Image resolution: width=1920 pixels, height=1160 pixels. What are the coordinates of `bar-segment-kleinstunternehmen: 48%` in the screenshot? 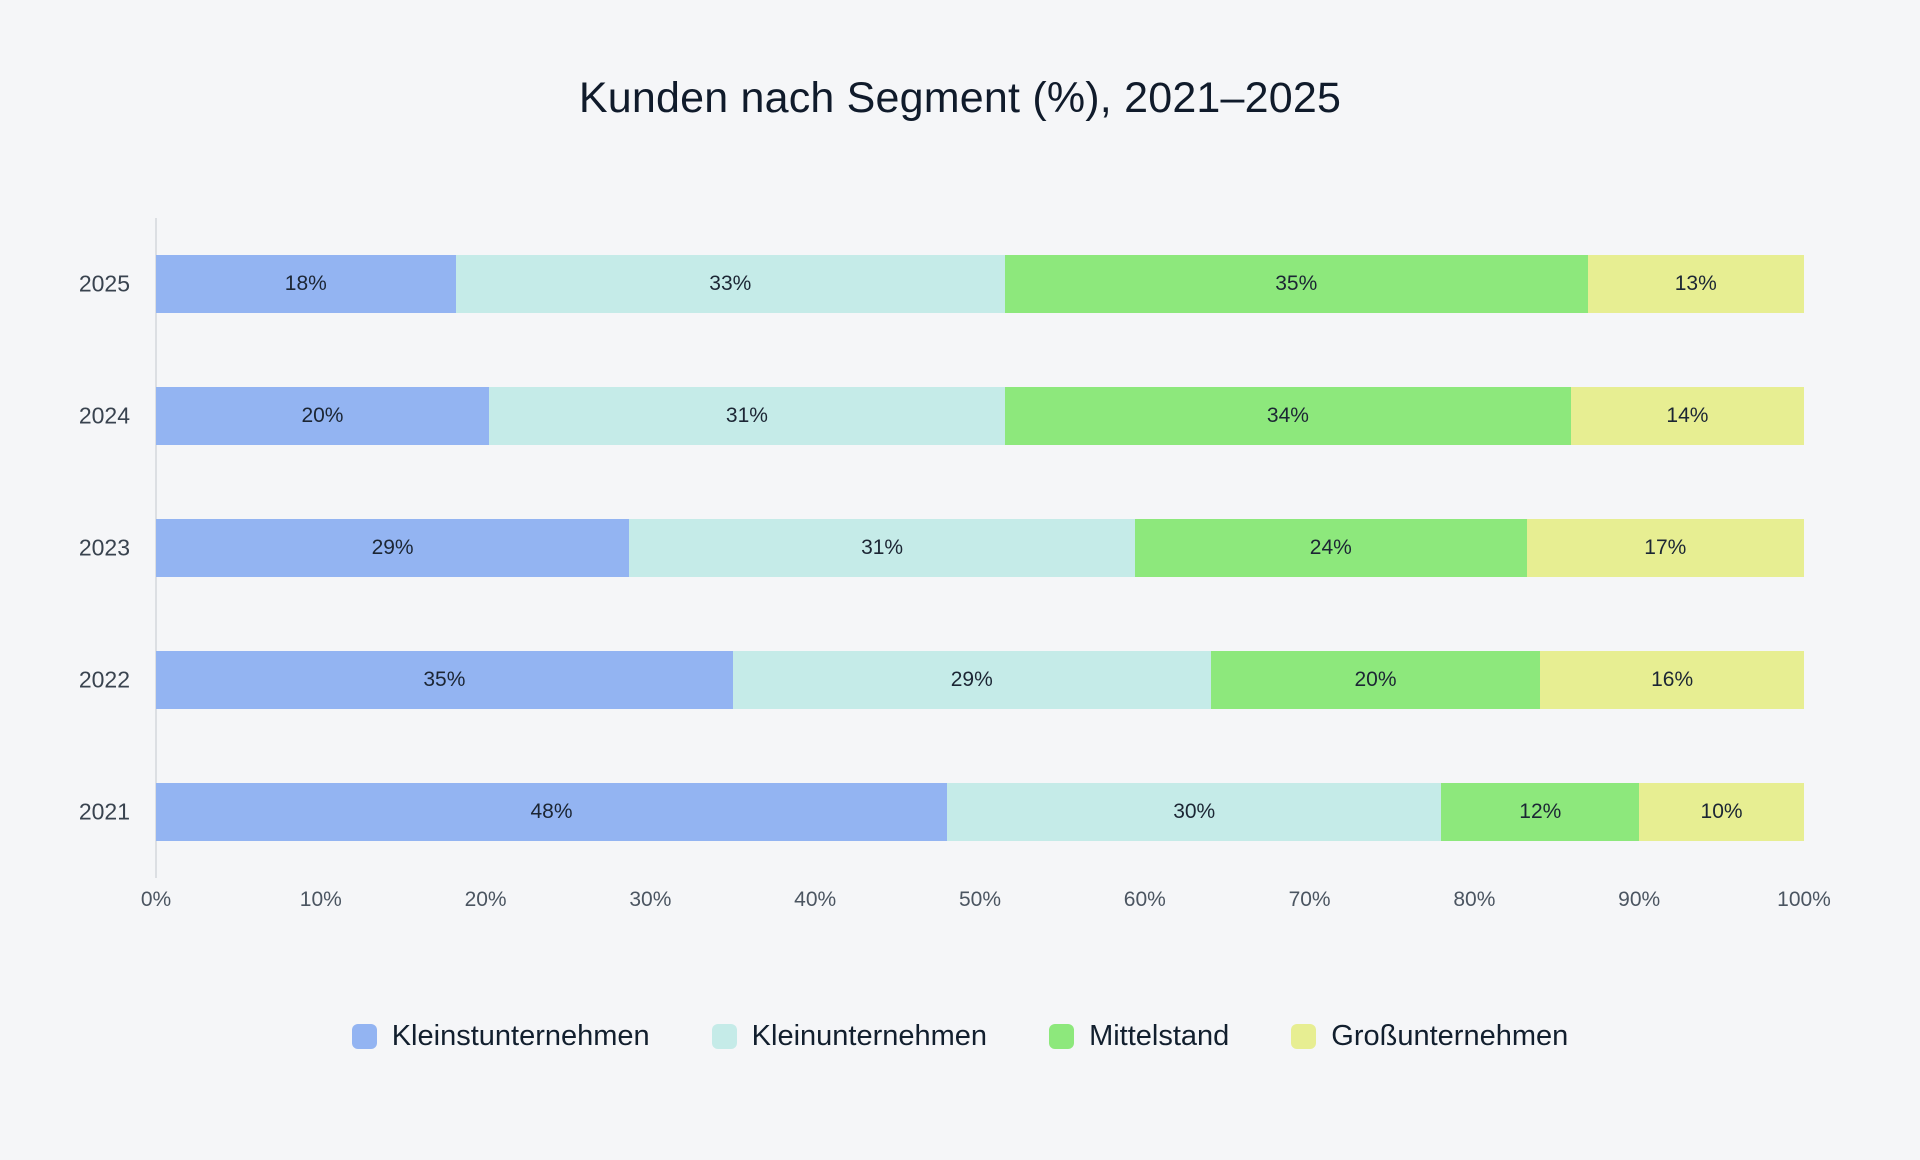 It's located at (552, 812).